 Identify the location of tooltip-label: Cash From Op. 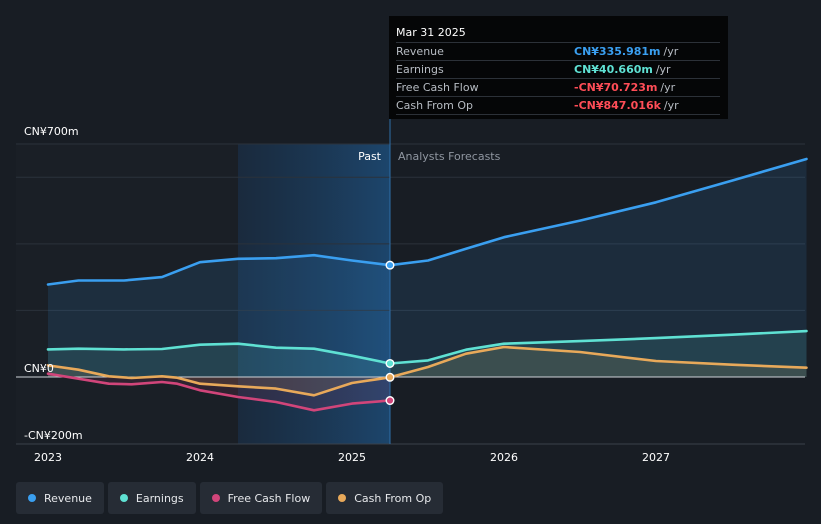
(435, 105).